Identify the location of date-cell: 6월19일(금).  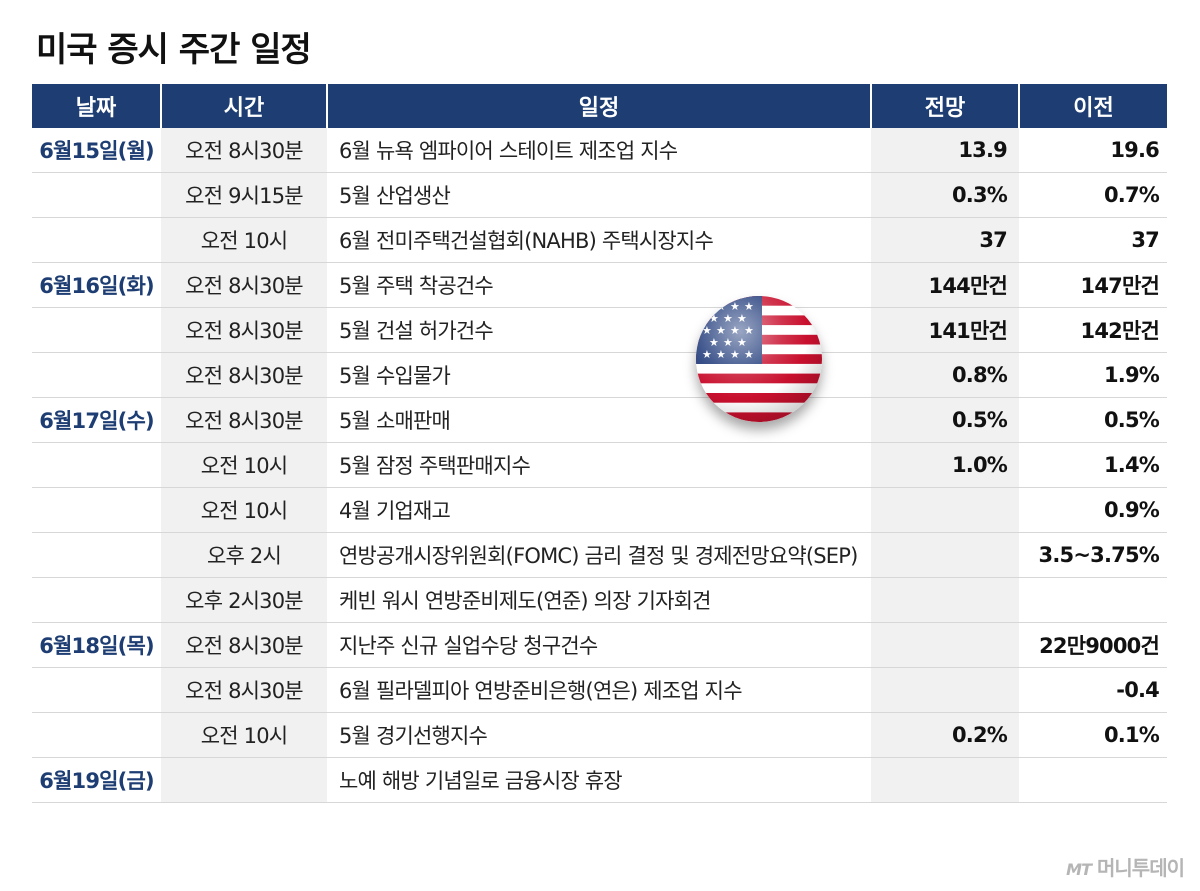
(96, 780).